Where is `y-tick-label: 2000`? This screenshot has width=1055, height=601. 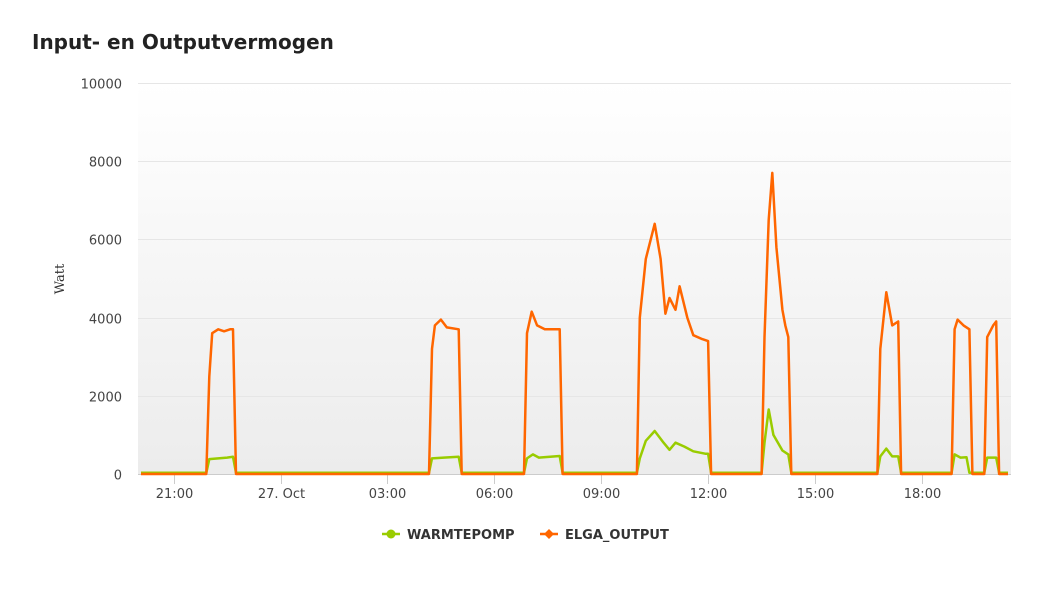 y-tick-label: 2000 is located at coordinates (105, 398).